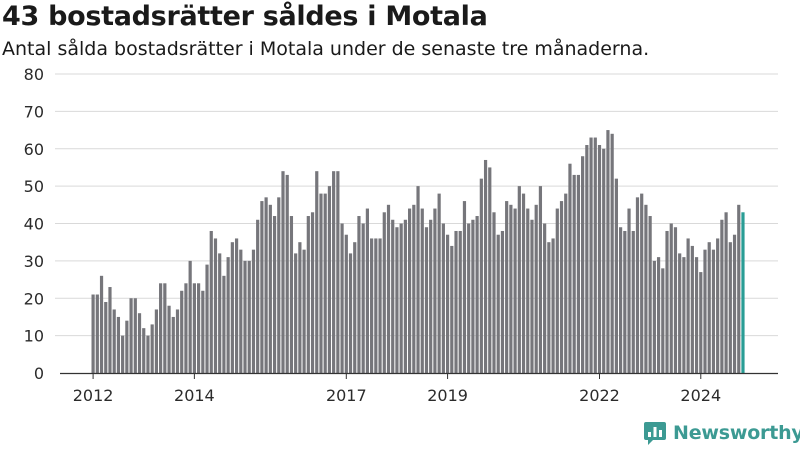  What do you see at coordinates (447, 395) in the screenshot?
I see `x-tick-label: 2019` at bounding box center [447, 395].